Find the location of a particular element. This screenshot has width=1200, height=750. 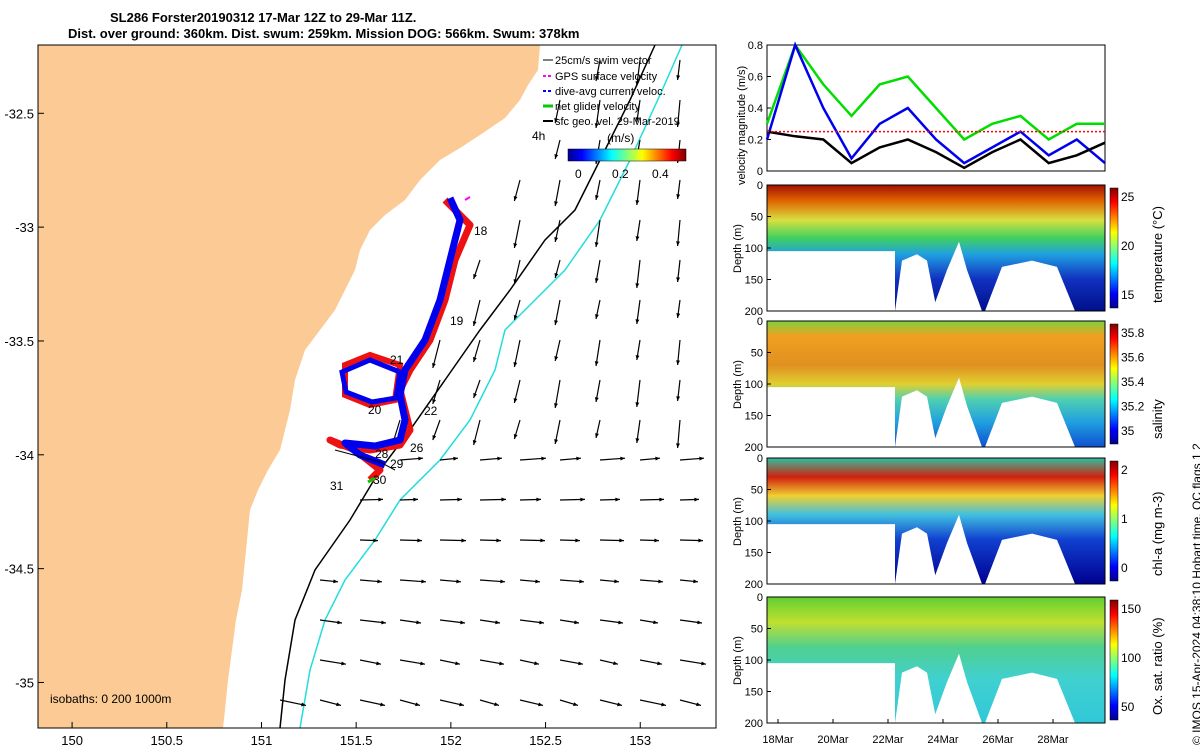

velocity-y-tick-label: 0.2 is located at coordinates (755, 141).